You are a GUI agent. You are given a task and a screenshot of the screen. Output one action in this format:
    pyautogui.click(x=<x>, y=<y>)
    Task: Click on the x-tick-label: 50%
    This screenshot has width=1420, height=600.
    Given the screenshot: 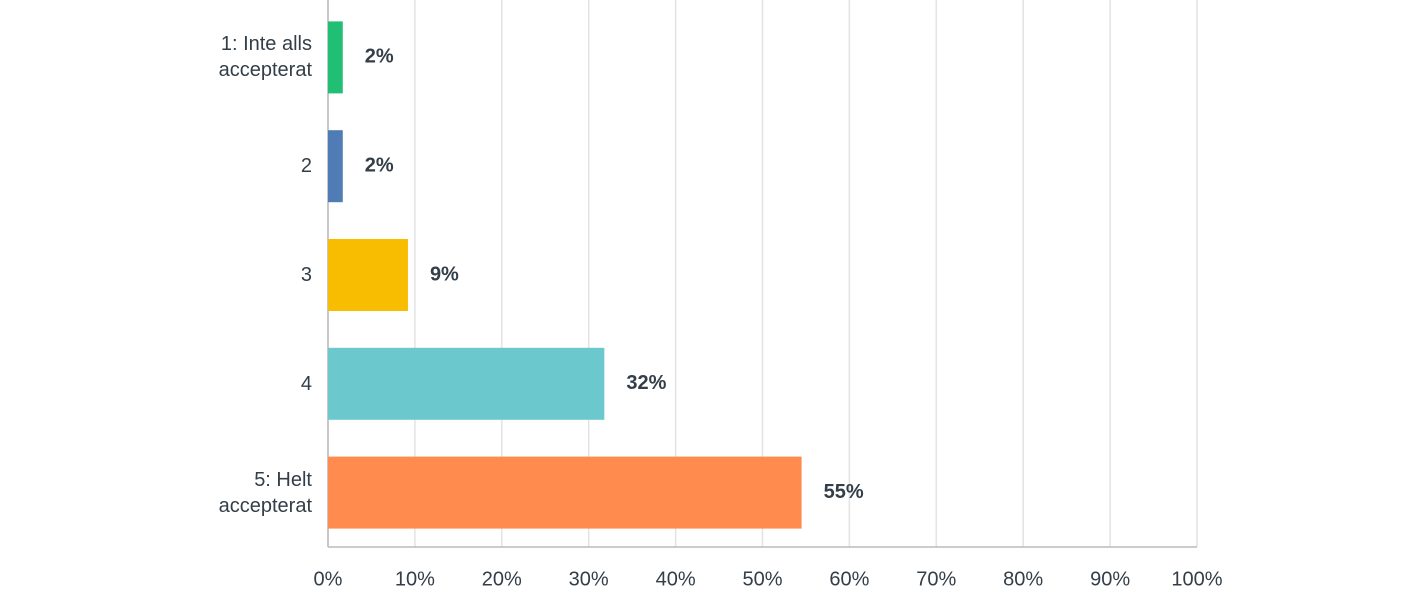 What is the action you would take?
    pyautogui.click(x=762, y=579)
    